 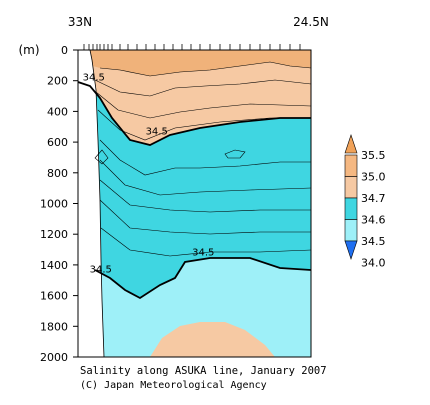 What do you see at coordinates (57, 81) in the screenshot?
I see `y-tick-label: 200` at bounding box center [57, 81].